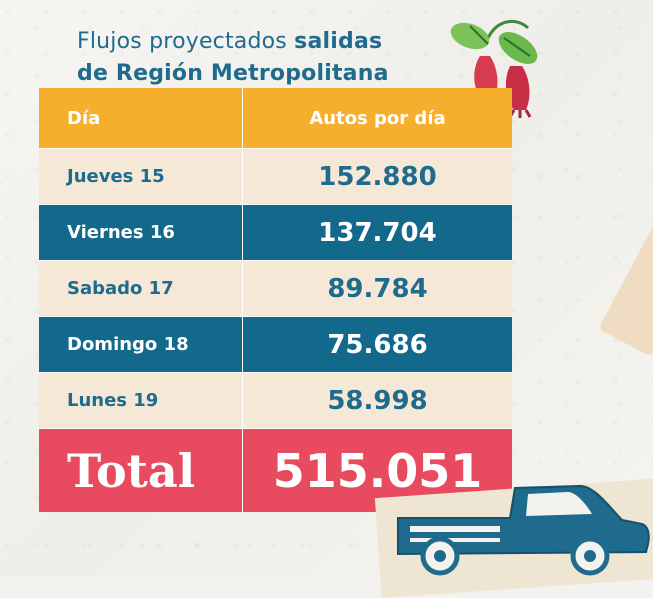  Describe the element at coordinates (377, 344) in the screenshot. I see `row-value: 75.686` at that location.